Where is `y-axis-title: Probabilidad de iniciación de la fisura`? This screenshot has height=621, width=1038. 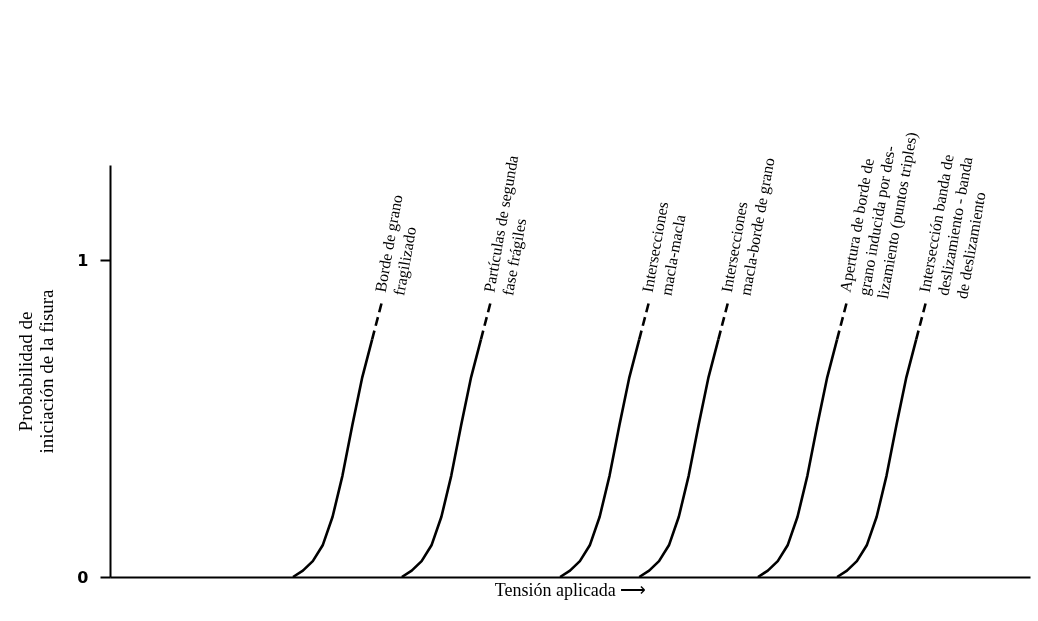
y-axis-title: Probabilidad de iniciación de la fisura is located at coordinates (36, 371).